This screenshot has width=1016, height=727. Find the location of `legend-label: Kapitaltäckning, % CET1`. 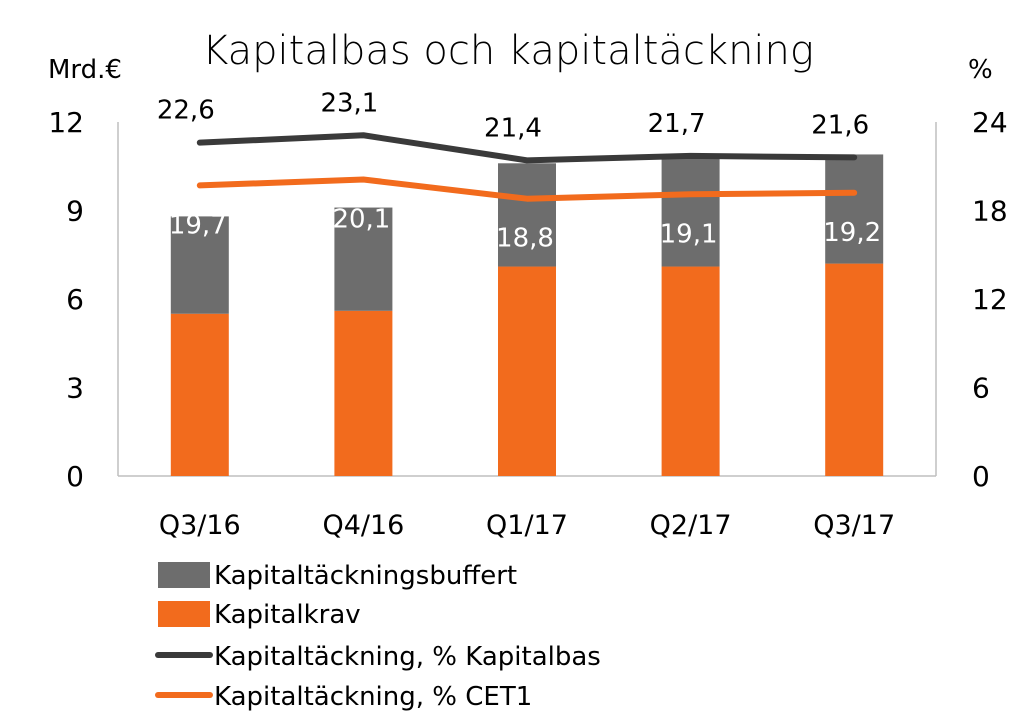

legend-label: Kapitaltäckning, % CET1 is located at coordinates (373, 697).